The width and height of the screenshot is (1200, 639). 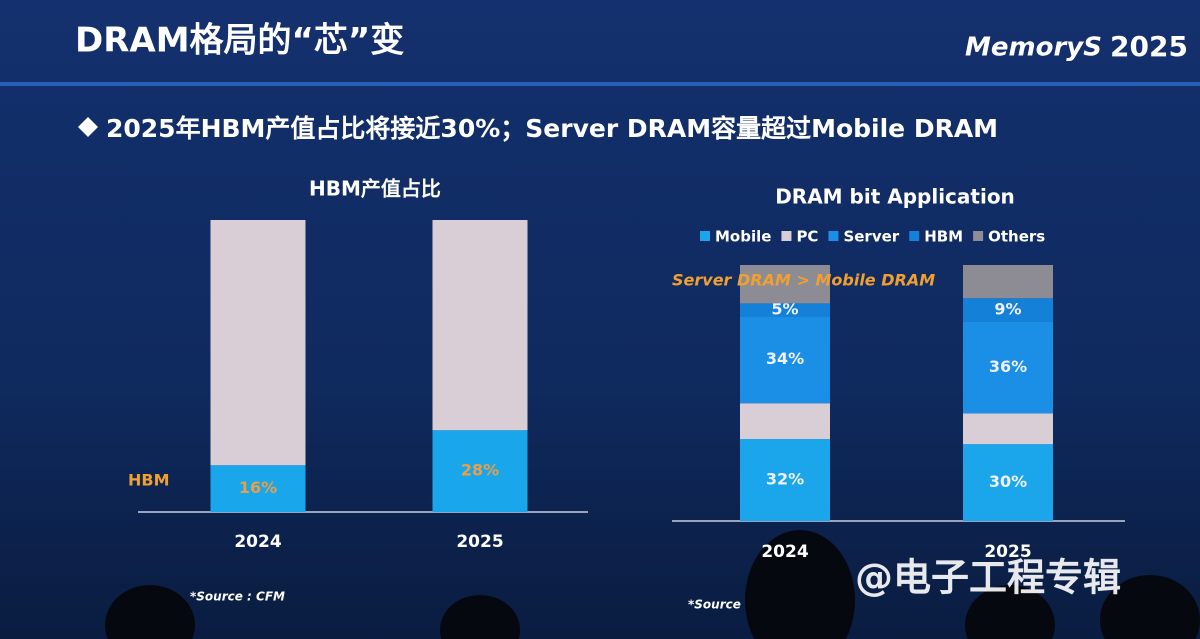 I want to click on data-label: 16%, so click(x=258, y=487).